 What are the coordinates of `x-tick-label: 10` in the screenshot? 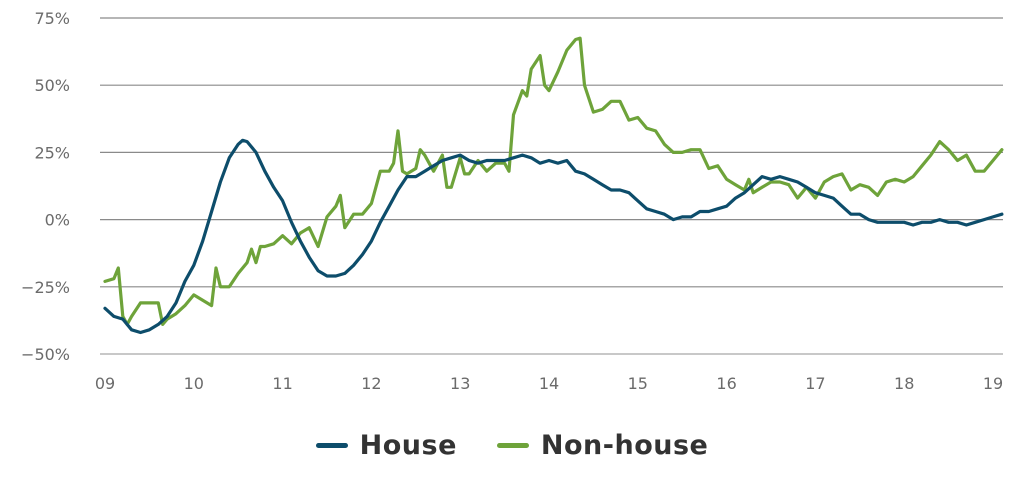 It's located at (194, 383).